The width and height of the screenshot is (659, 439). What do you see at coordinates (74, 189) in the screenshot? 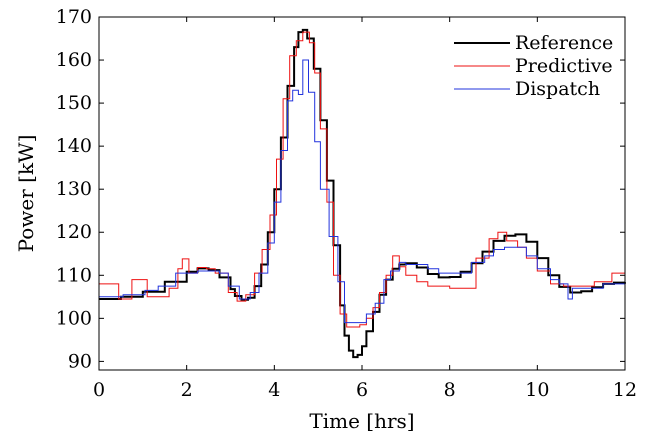
I see `y-tick-label: 130` at bounding box center [74, 189].